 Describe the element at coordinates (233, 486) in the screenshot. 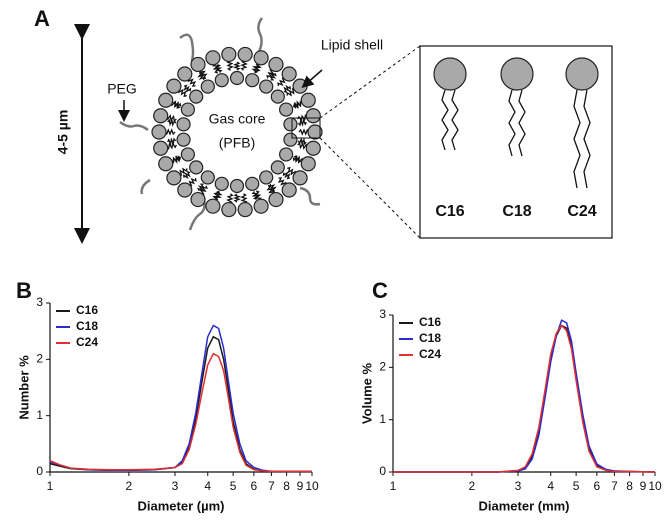

I see `x-tick-label: 5` at that location.